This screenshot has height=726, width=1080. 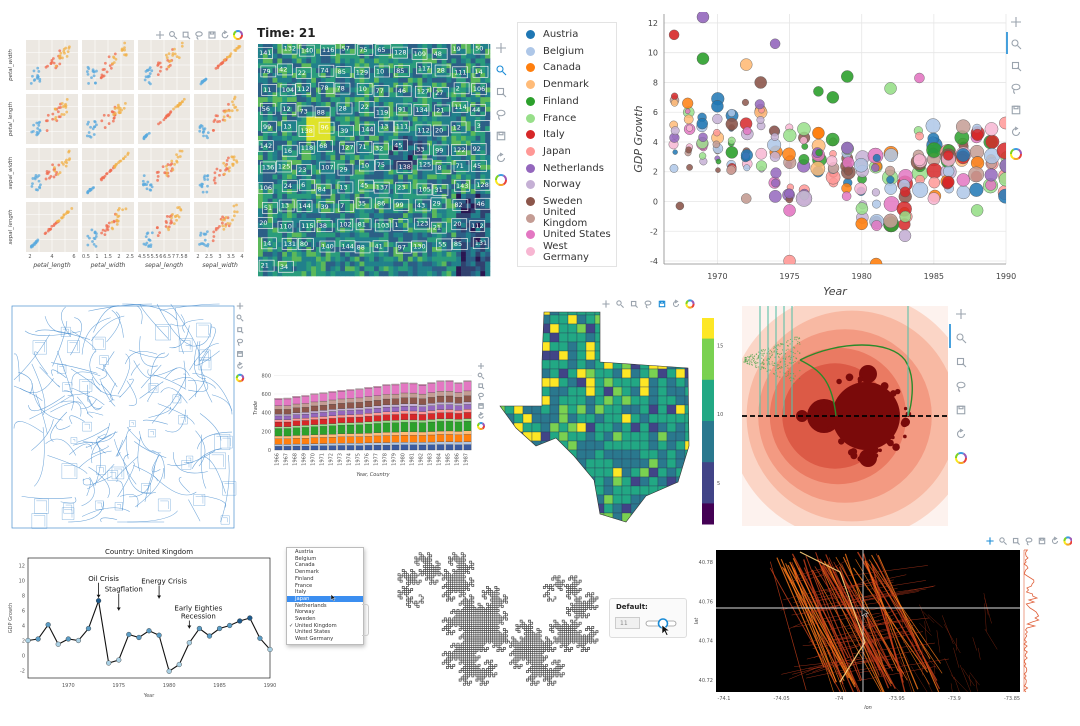 What do you see at coordinates (325, 592) in the screenshot?
I see `dropdown-option: Italy` at bounding box center [325, 592].